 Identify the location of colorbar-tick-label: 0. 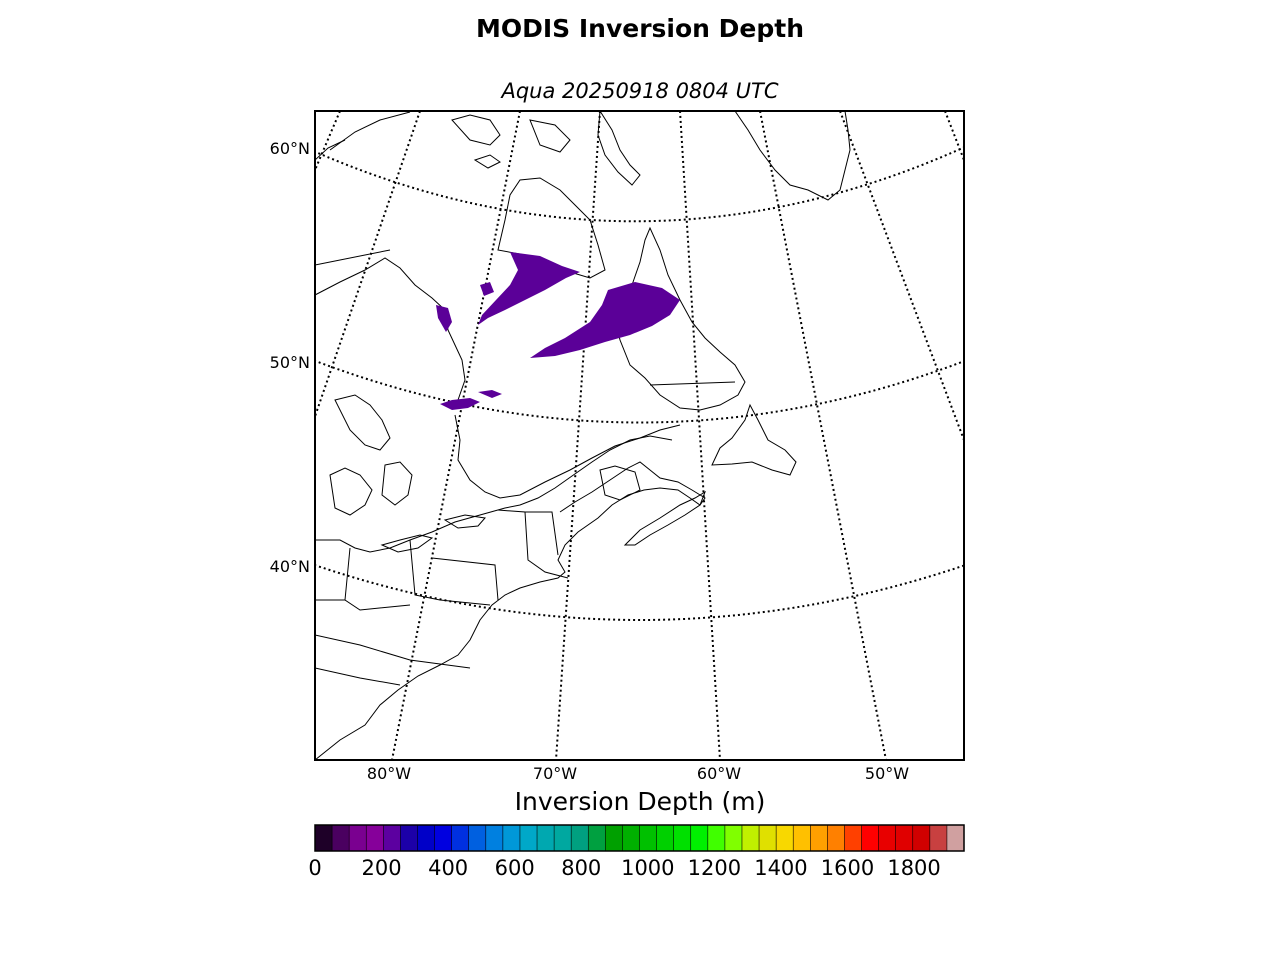
(315, 868).